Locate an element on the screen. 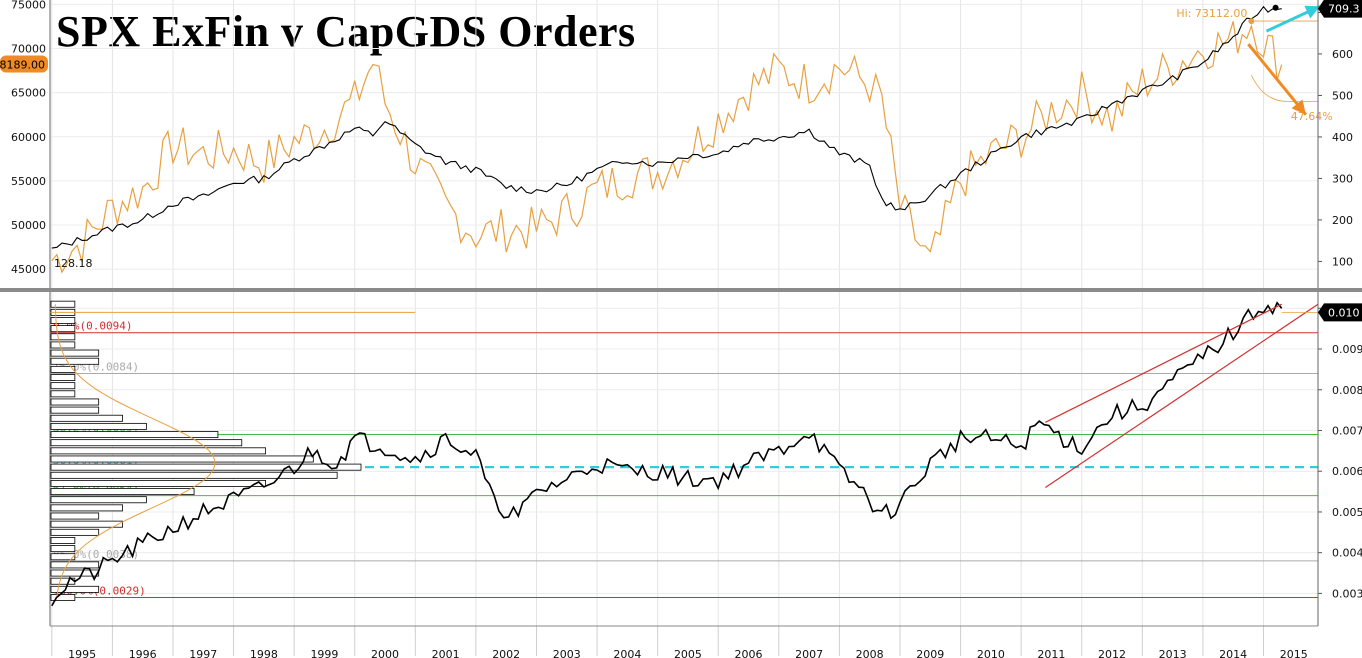 The image size is (1362, 658). y-left-tick-label: 75000 is located at coordinates (28, 5).